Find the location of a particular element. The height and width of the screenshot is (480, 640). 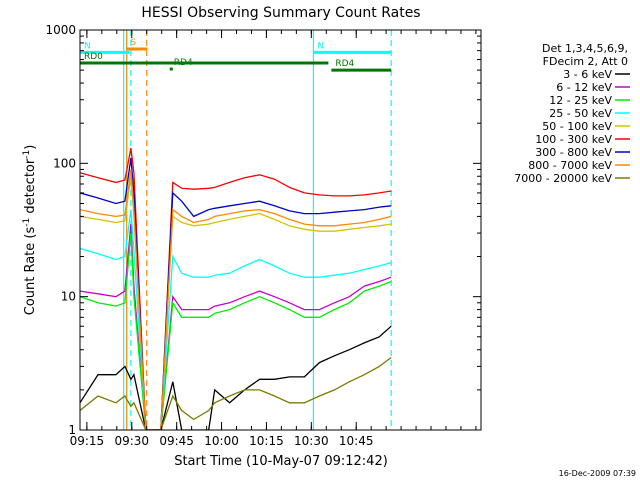

legend-label: 800 - 7000 keV is located at coordinates (570, 165).